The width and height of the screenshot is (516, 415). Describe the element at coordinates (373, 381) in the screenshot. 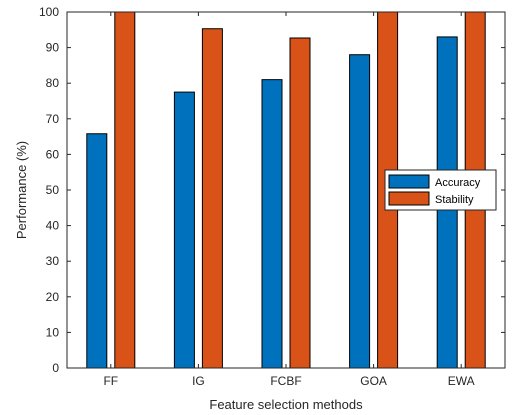

I see `x-tick-label: GOA` at that location.